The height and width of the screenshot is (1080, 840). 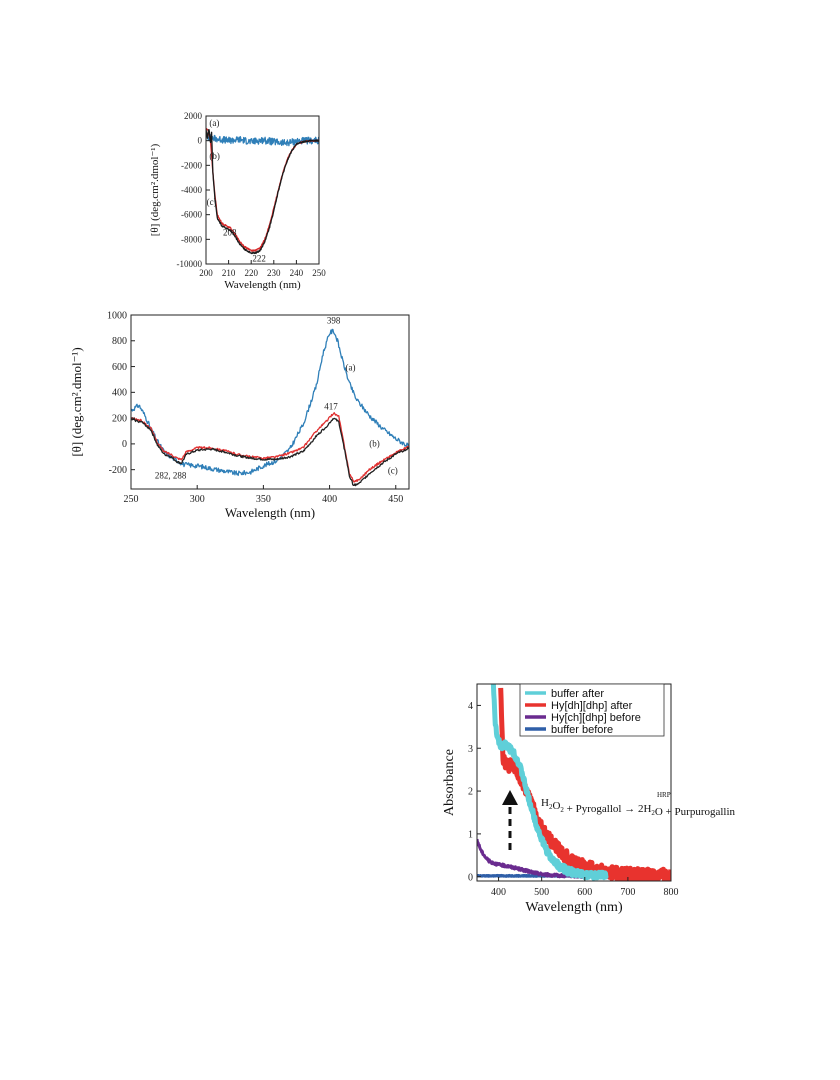 What do you see at coordinates (695, 812) in the screenshot?
I see `reaction-product: O + Purpurogallin` at bounding box center [695, 812].